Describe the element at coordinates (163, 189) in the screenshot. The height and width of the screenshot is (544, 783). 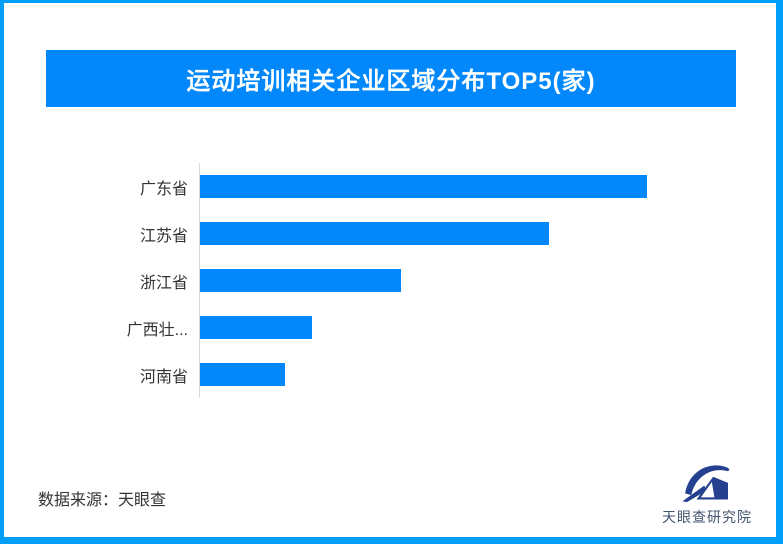
I see `category-label: 广东省` at that location.